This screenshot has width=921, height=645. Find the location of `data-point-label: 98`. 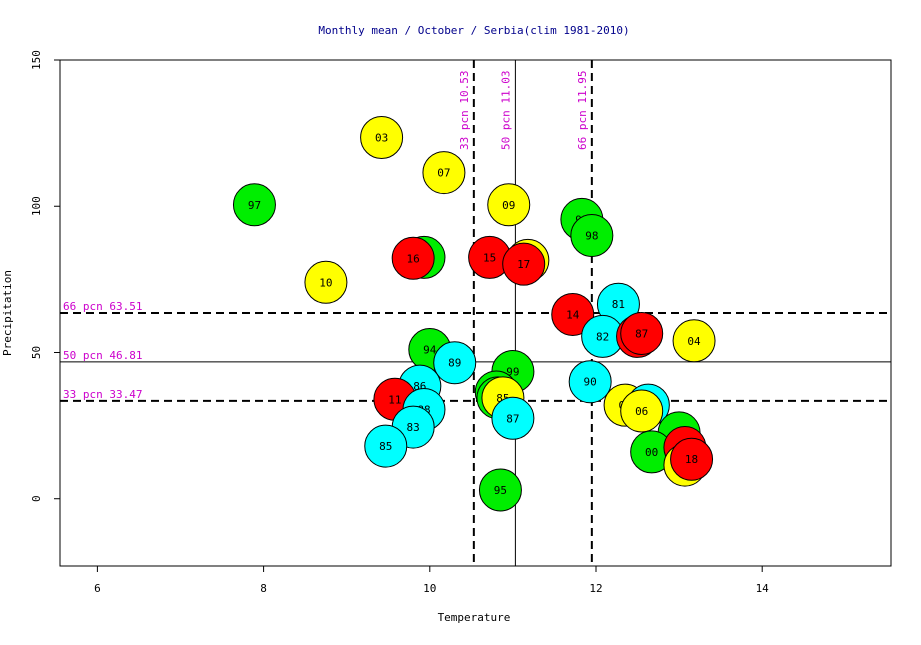

data-point-label: 98 is located at coordinates (591, 235).